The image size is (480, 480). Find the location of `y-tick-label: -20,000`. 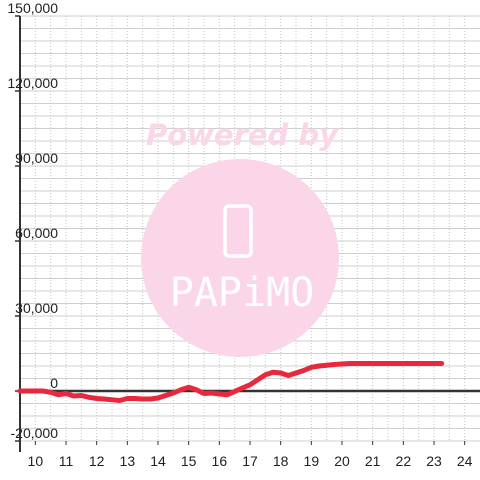

y-tick-label: -20,000 is located at coordinates (35, 433).